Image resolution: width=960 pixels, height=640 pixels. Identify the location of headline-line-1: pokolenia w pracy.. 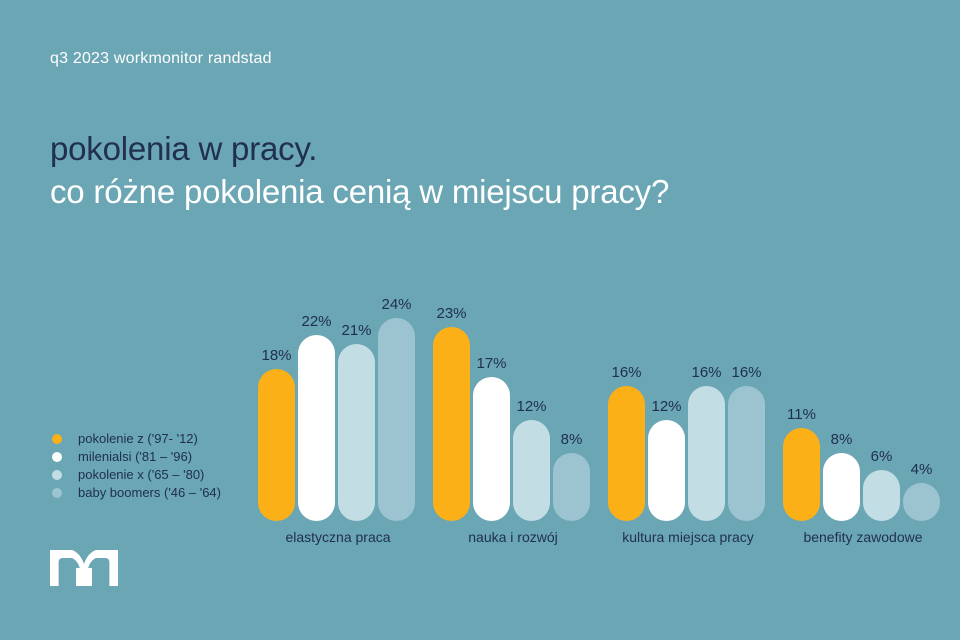
(184, 148).